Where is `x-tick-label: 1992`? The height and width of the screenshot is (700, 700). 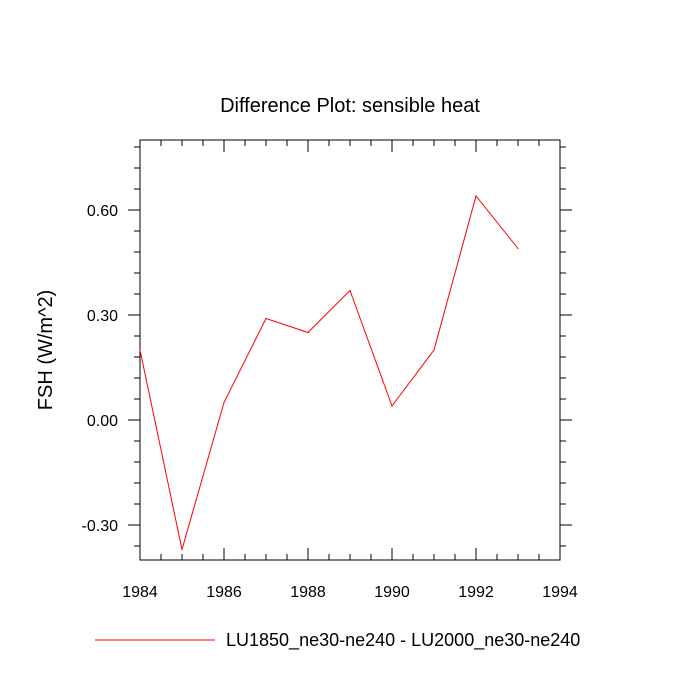
x-tick-label: 1992 is located at coordinates (476, 592).